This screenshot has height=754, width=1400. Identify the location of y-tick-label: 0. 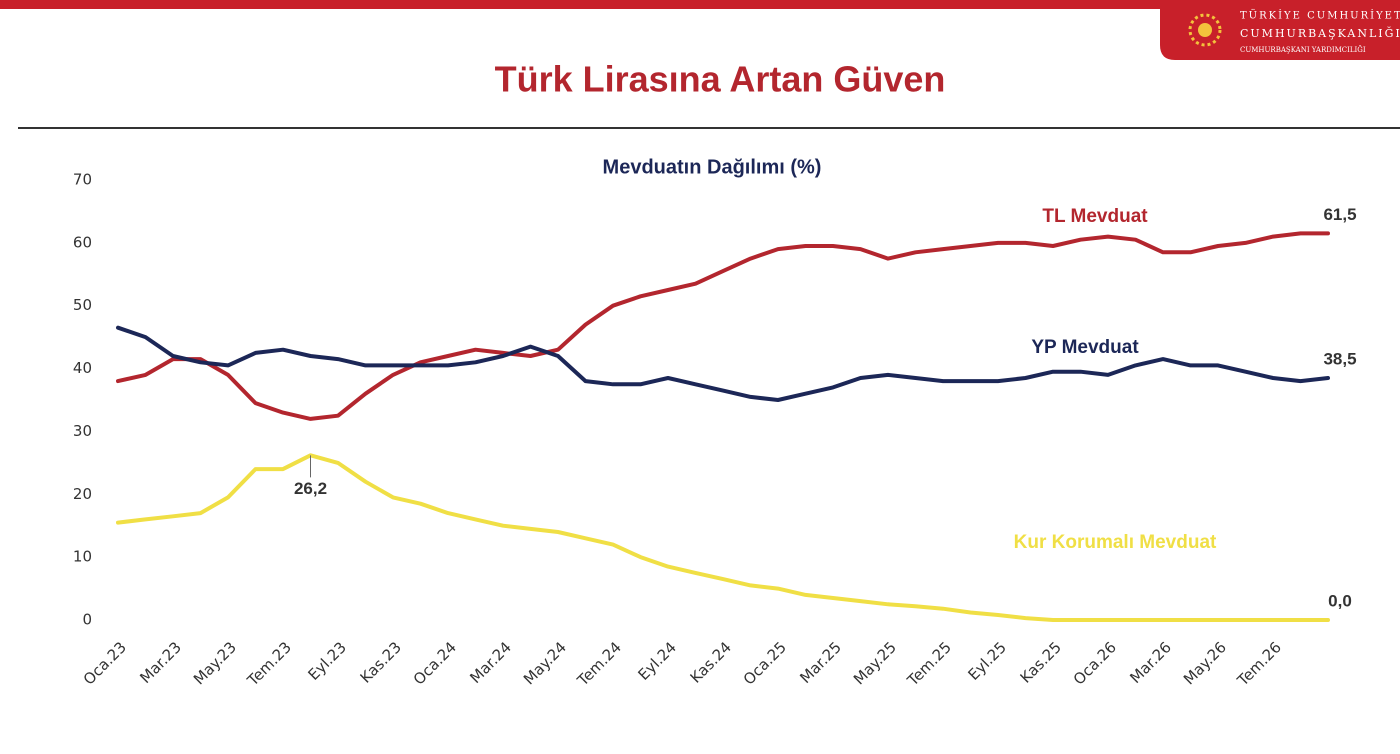
(87, 620).